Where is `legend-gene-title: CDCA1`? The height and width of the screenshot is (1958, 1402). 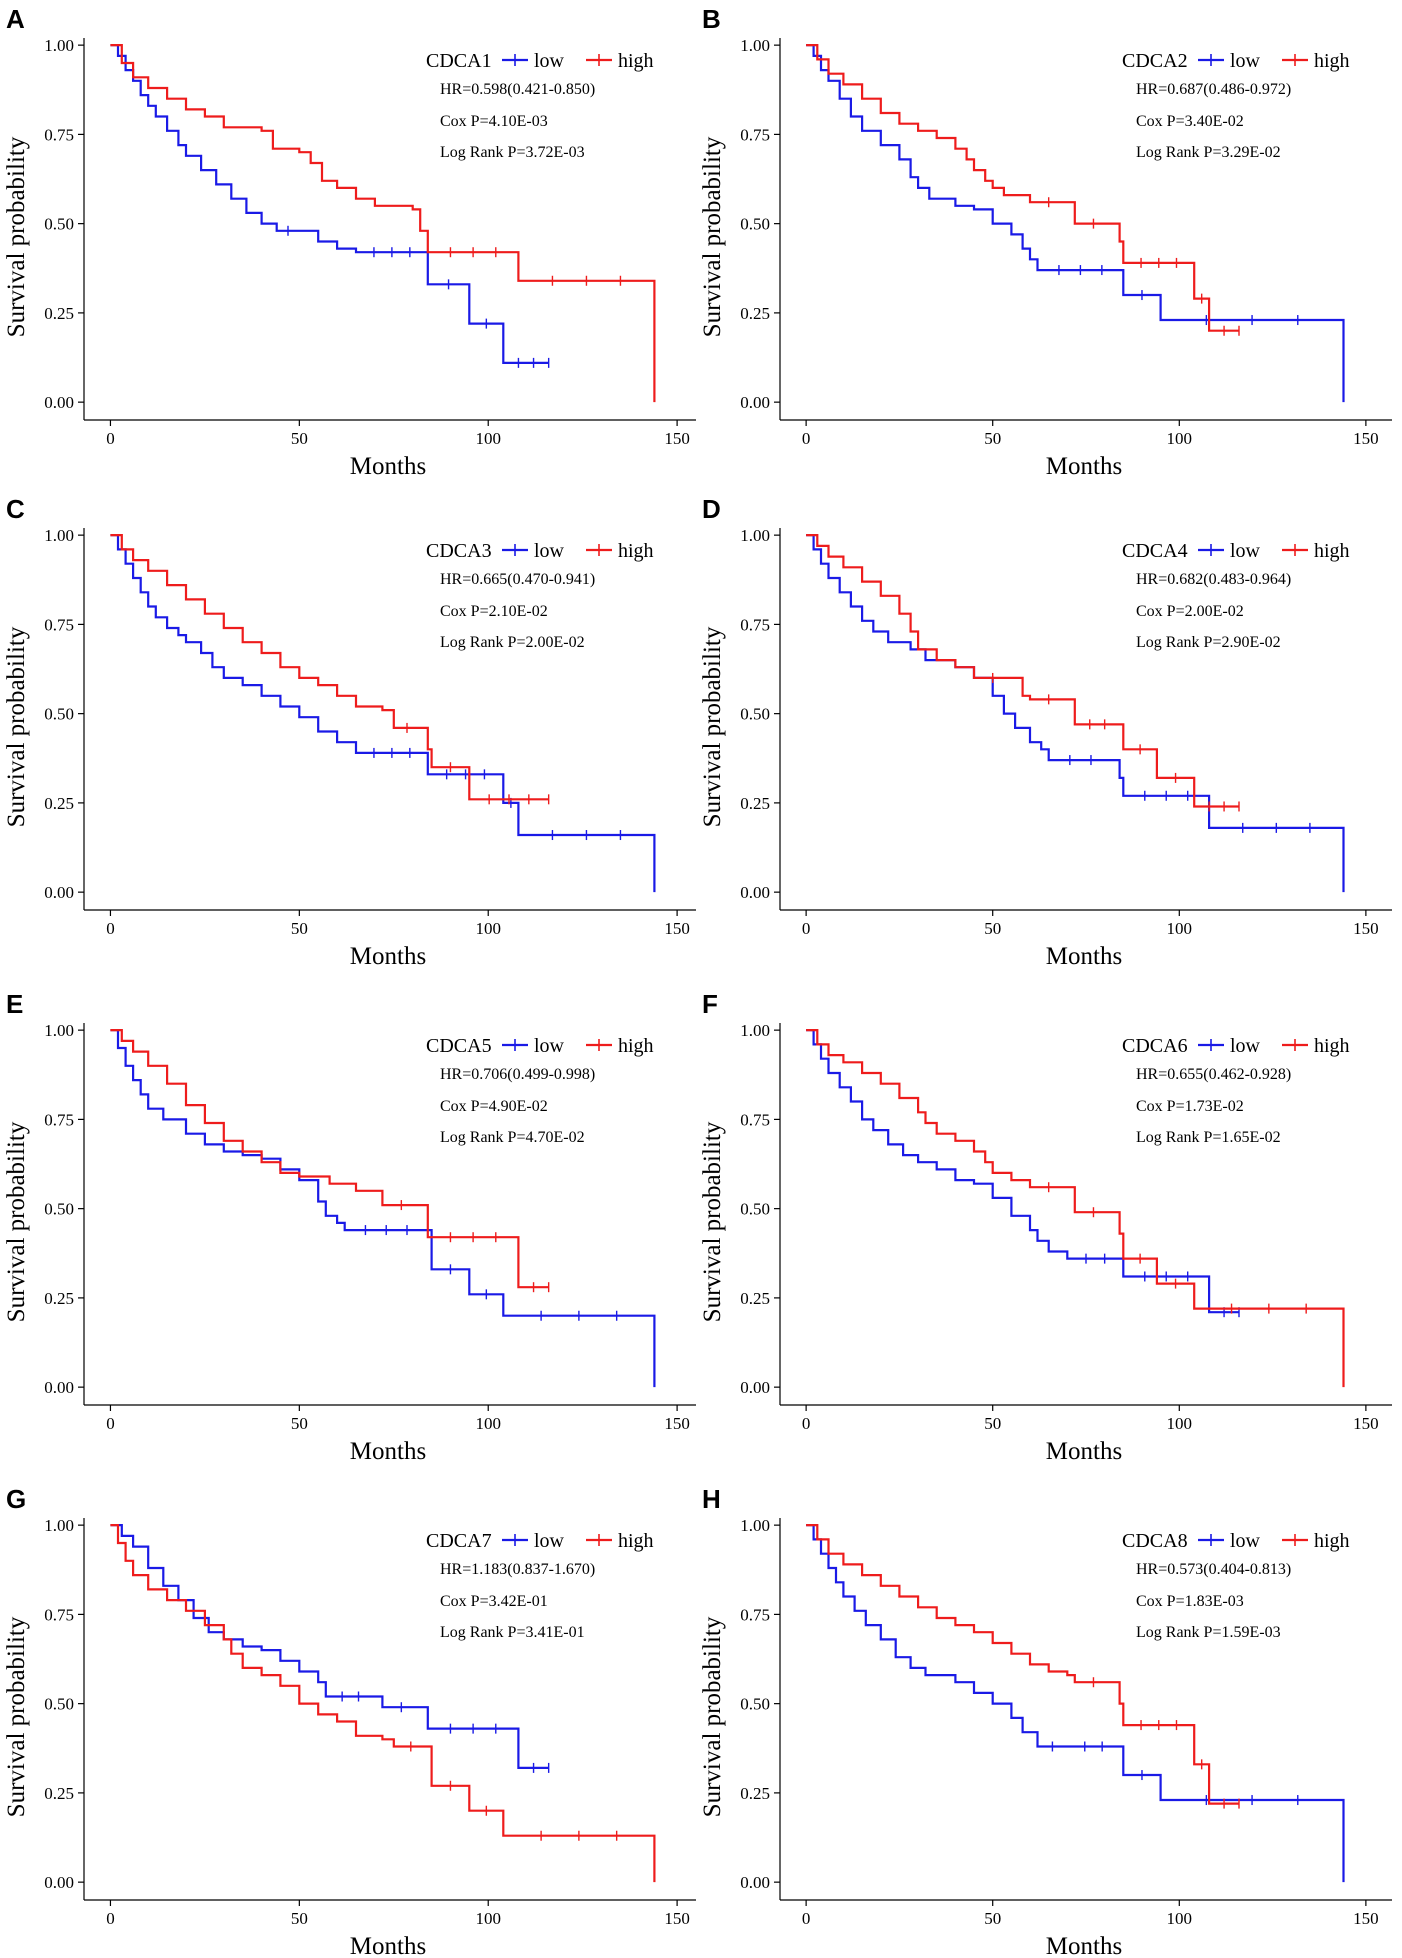 legend-gene-title: CDCA1 is located at coordinates (459, 61).